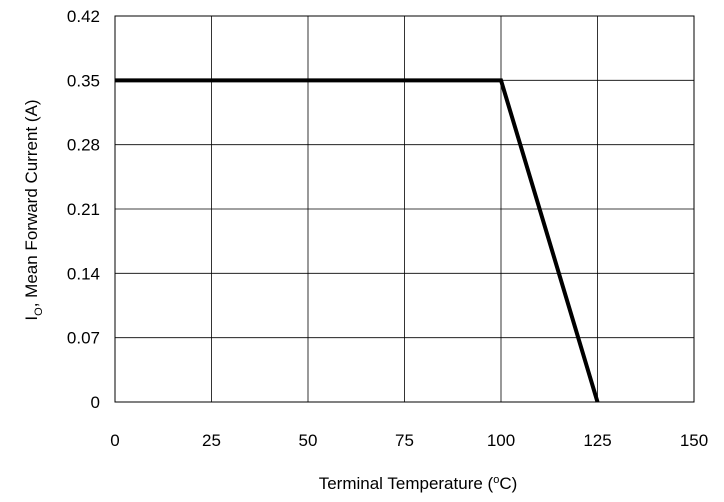  What do you see at coordinates (406, 483) in the screenshot?
I see `x-axis-label-main: Terminal Temperature (` at bounding box center [406, 483].